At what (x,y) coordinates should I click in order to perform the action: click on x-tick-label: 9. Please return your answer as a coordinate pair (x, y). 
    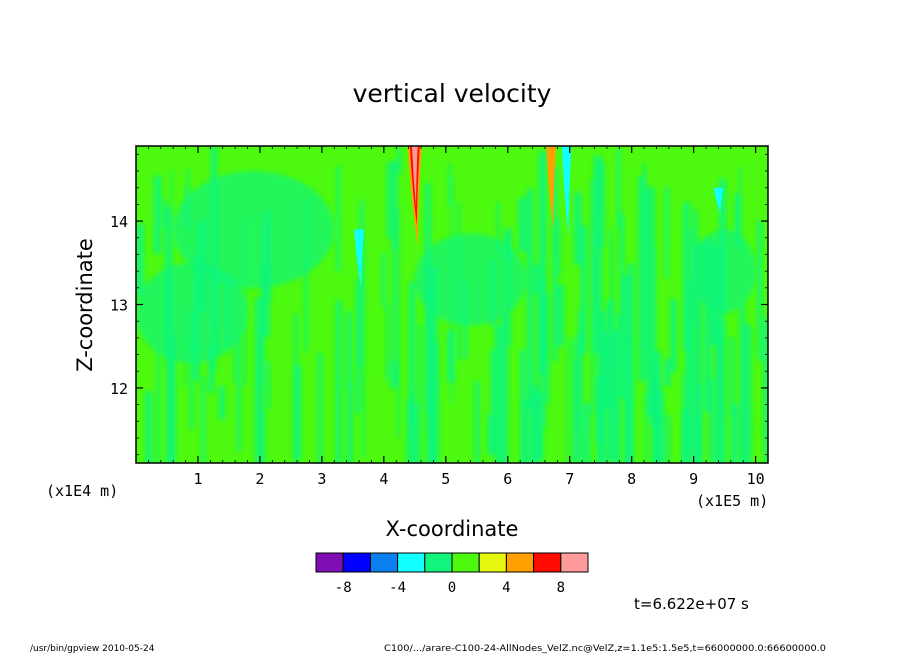
    Looking at the image, I should click on (693, 479).